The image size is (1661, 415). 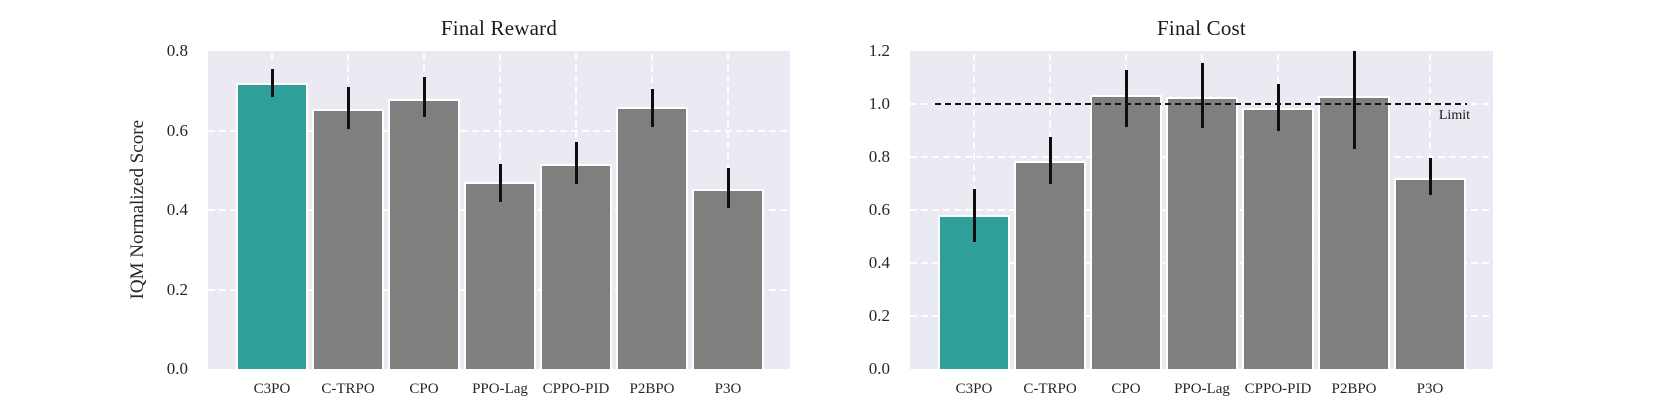 What do you see at coordinates (879, 50) in the screenshot?
I see `y-tick-label: 1.2` at bounding box center [879, 50].